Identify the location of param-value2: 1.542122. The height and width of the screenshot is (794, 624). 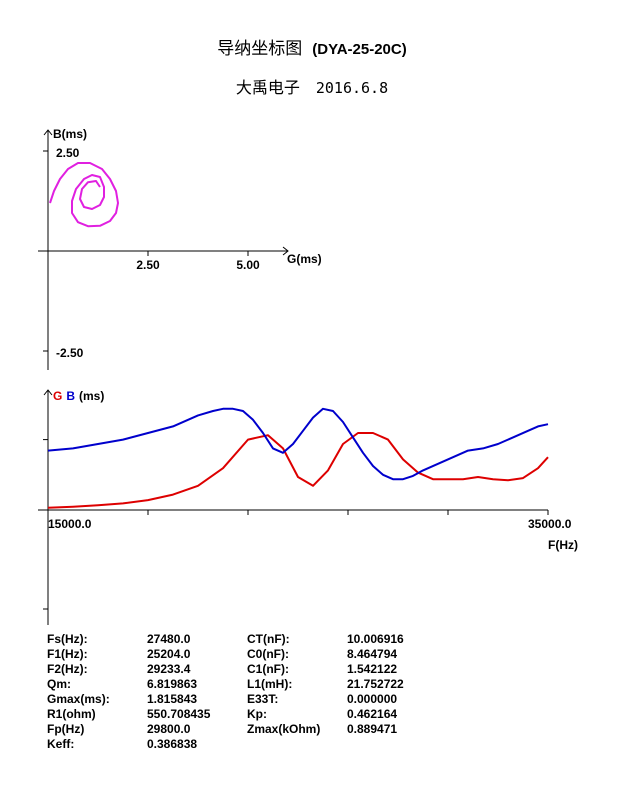
(372, 669).